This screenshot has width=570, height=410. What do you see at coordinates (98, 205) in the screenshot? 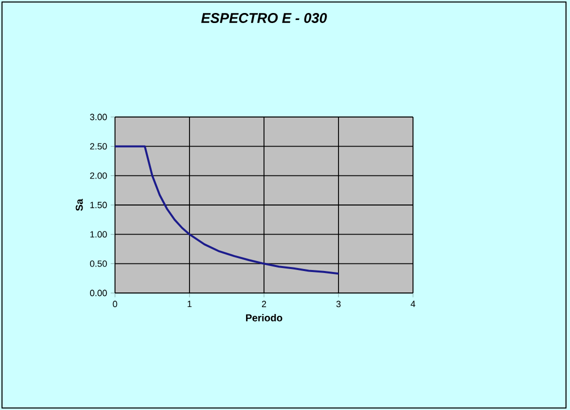
I see `y-tick-label: 1.50` at bounding box center [98, 205].